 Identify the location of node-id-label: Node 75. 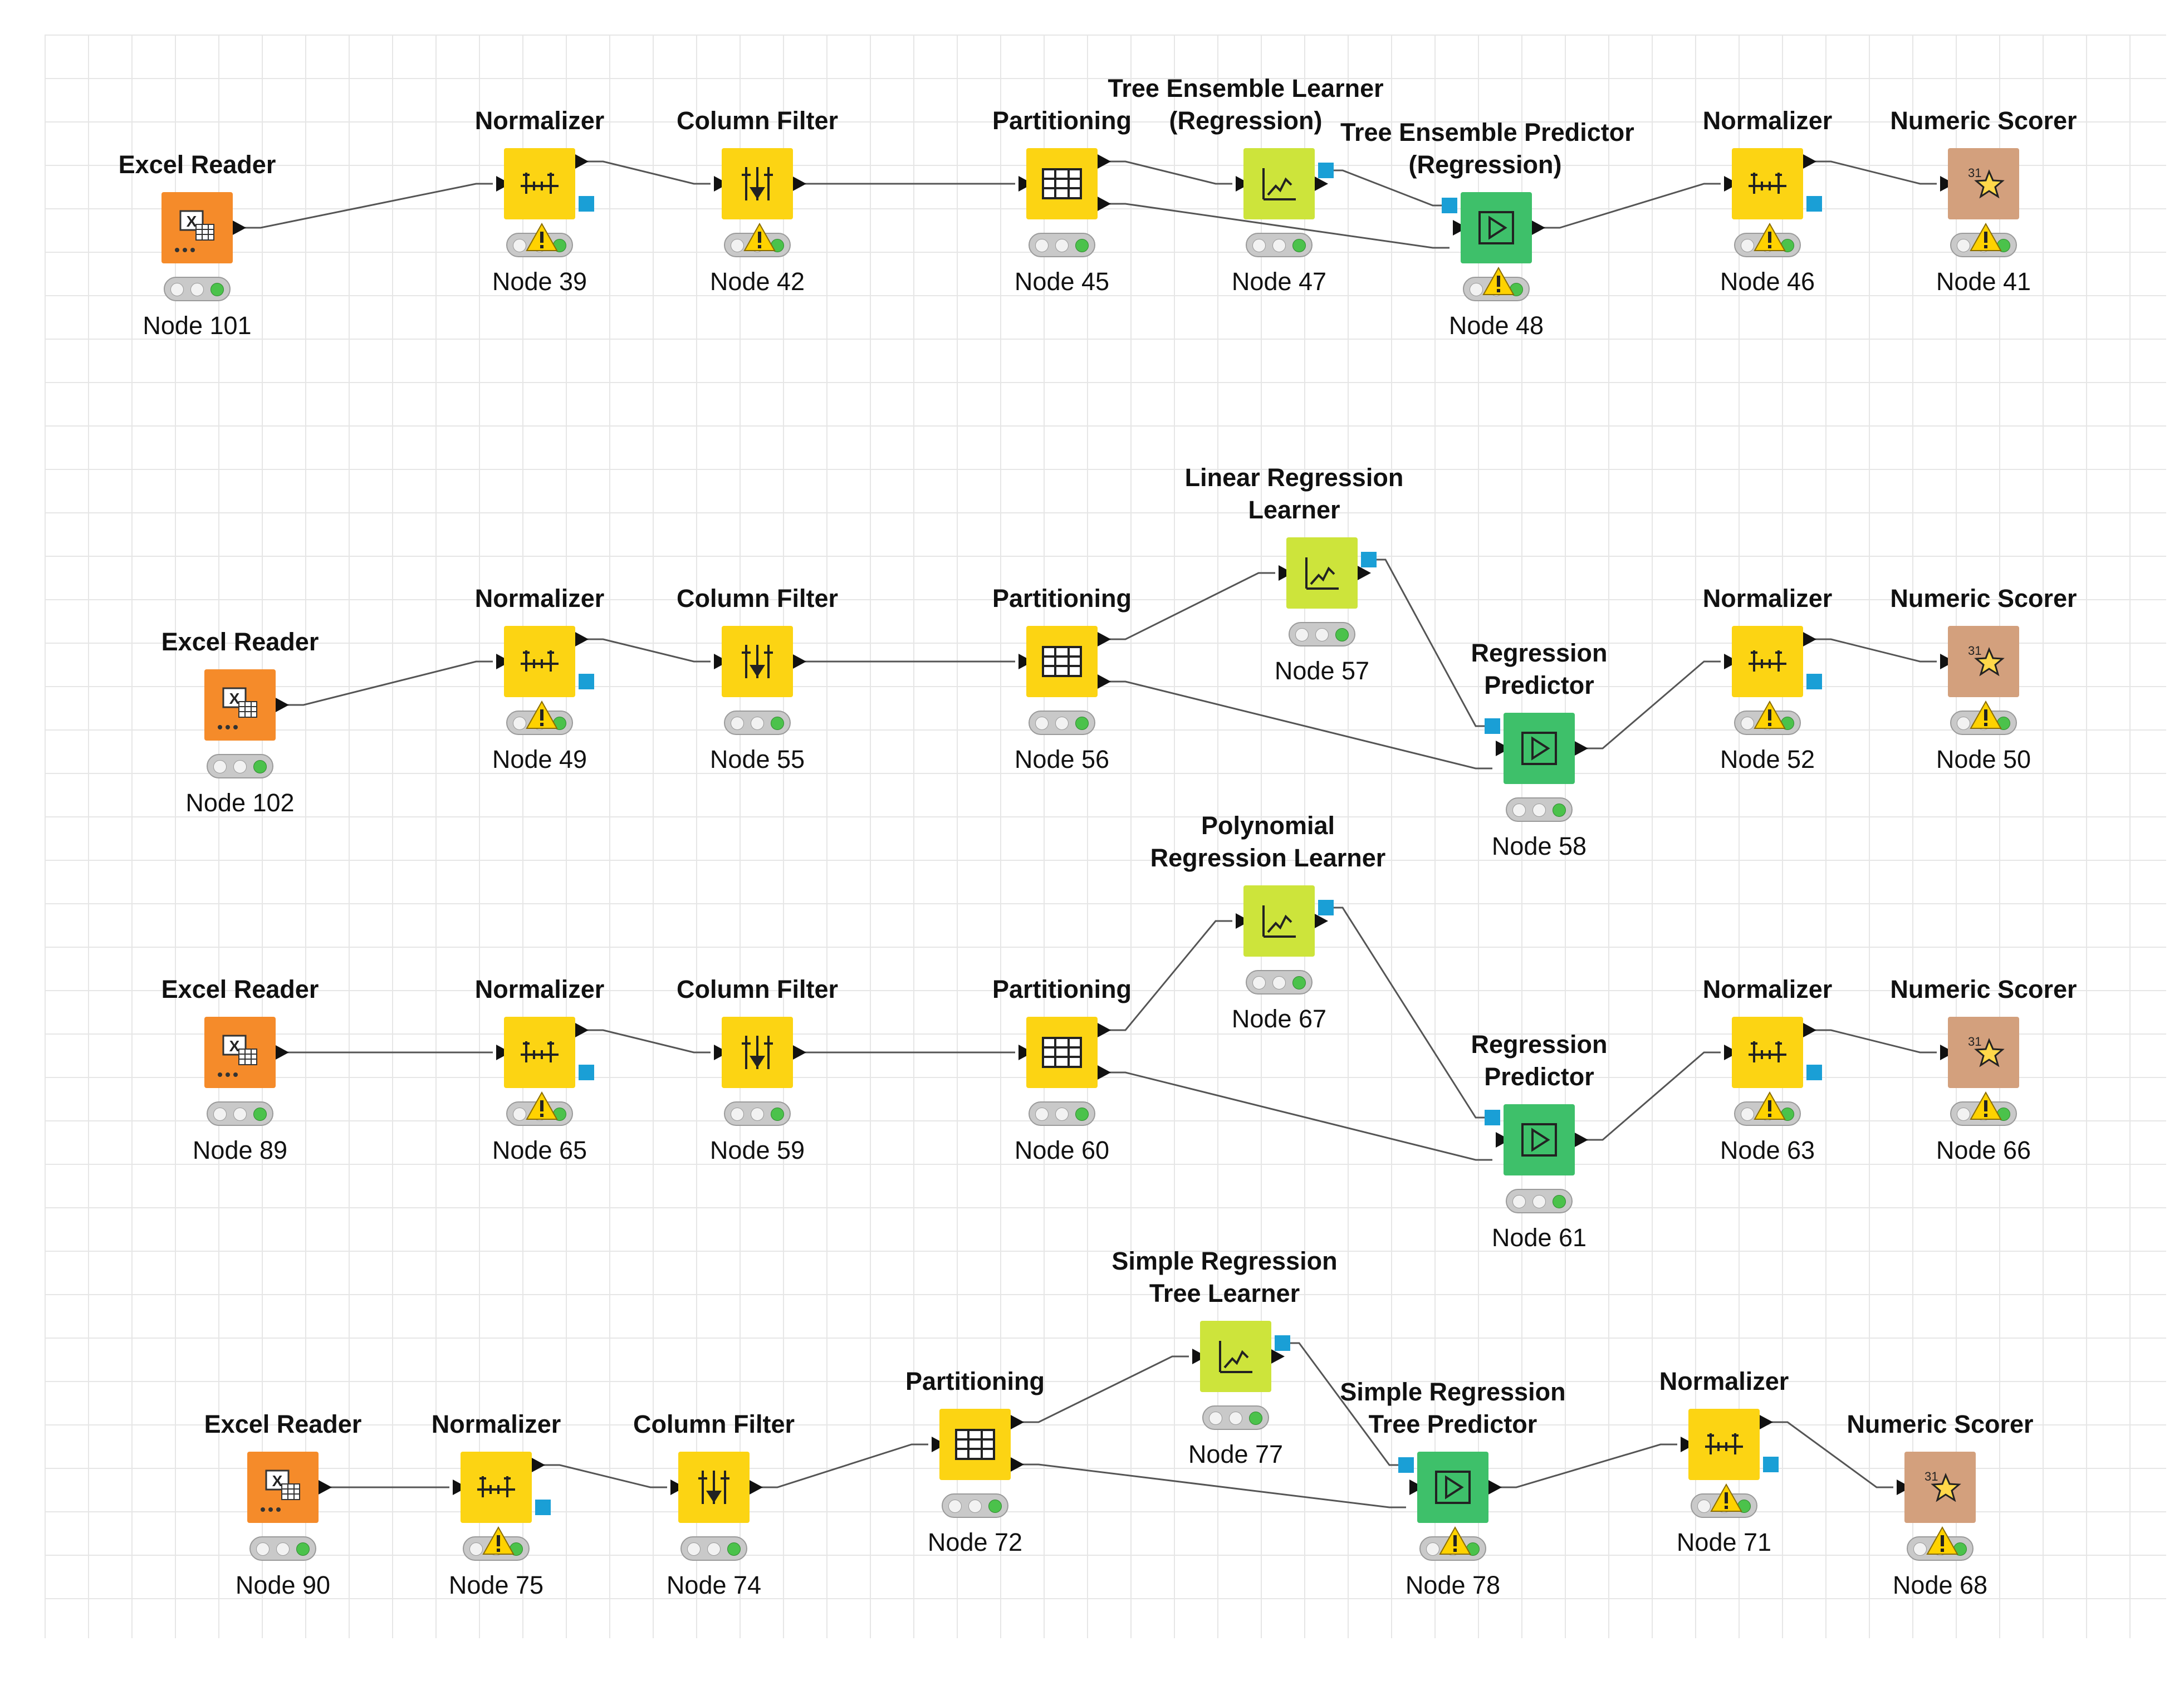
(496, 1585).